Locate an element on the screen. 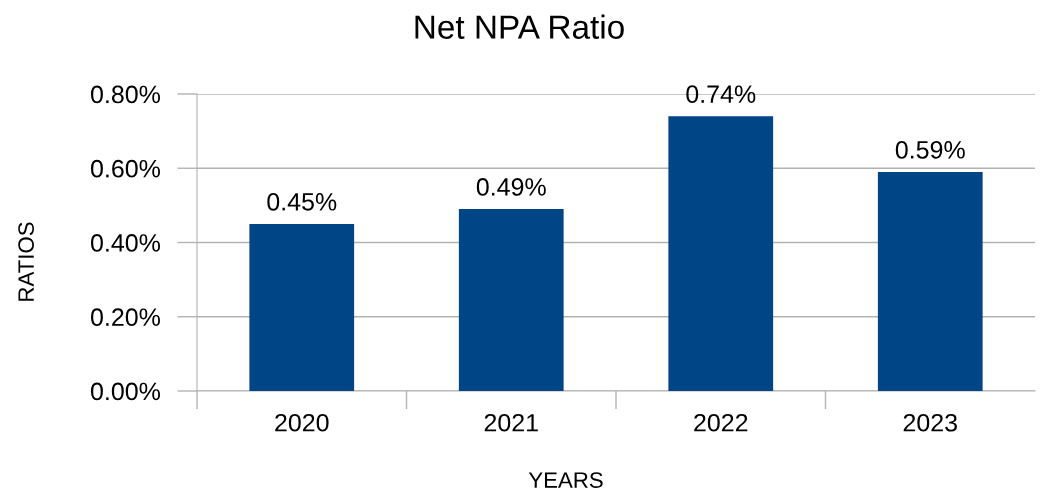 Image resolution: width=1051 pixels, height=495 pixels. x-axis-title: YEARS is located at coordinates (565, 480).